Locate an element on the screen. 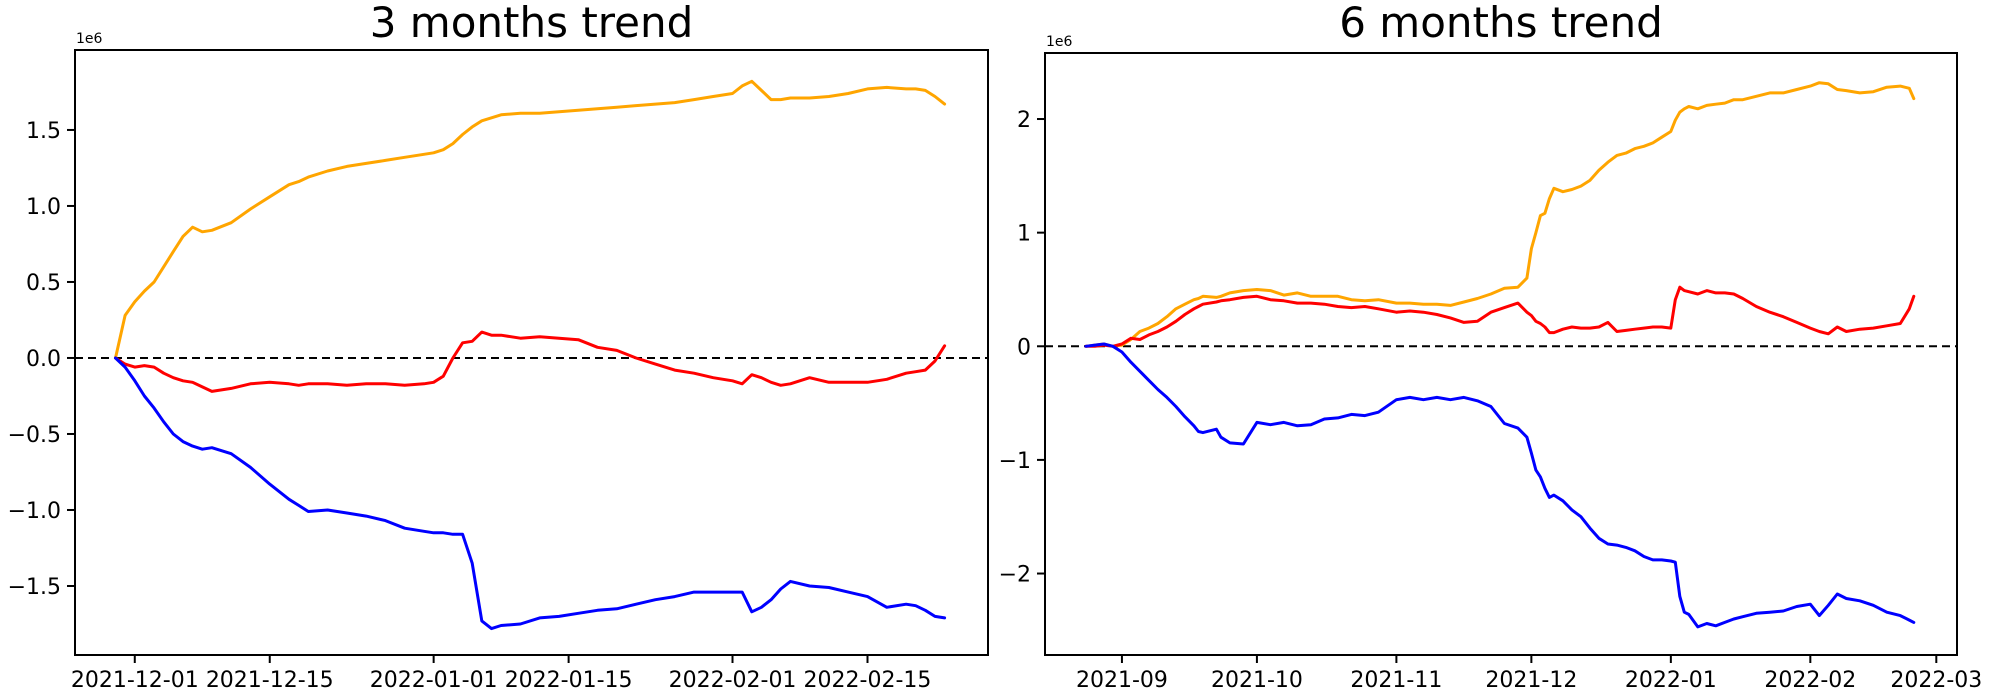  y-axis-offset-label-left: 1e6 is located at coordinates (89, 39).